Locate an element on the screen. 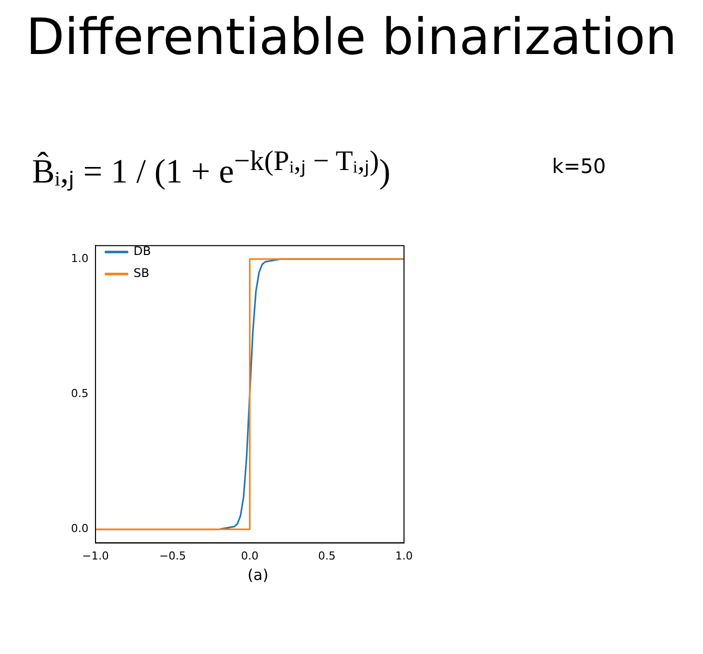 The width and height of the screenshot is (703, 654). legend-label: SB is located at coordinates (141, 273).